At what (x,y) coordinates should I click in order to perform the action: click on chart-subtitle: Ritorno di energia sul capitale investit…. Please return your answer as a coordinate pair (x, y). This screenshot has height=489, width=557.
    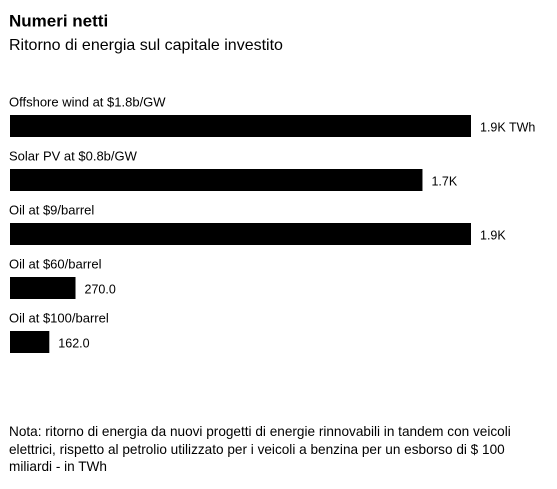
    Looking at the image, I should click on (146, 45).